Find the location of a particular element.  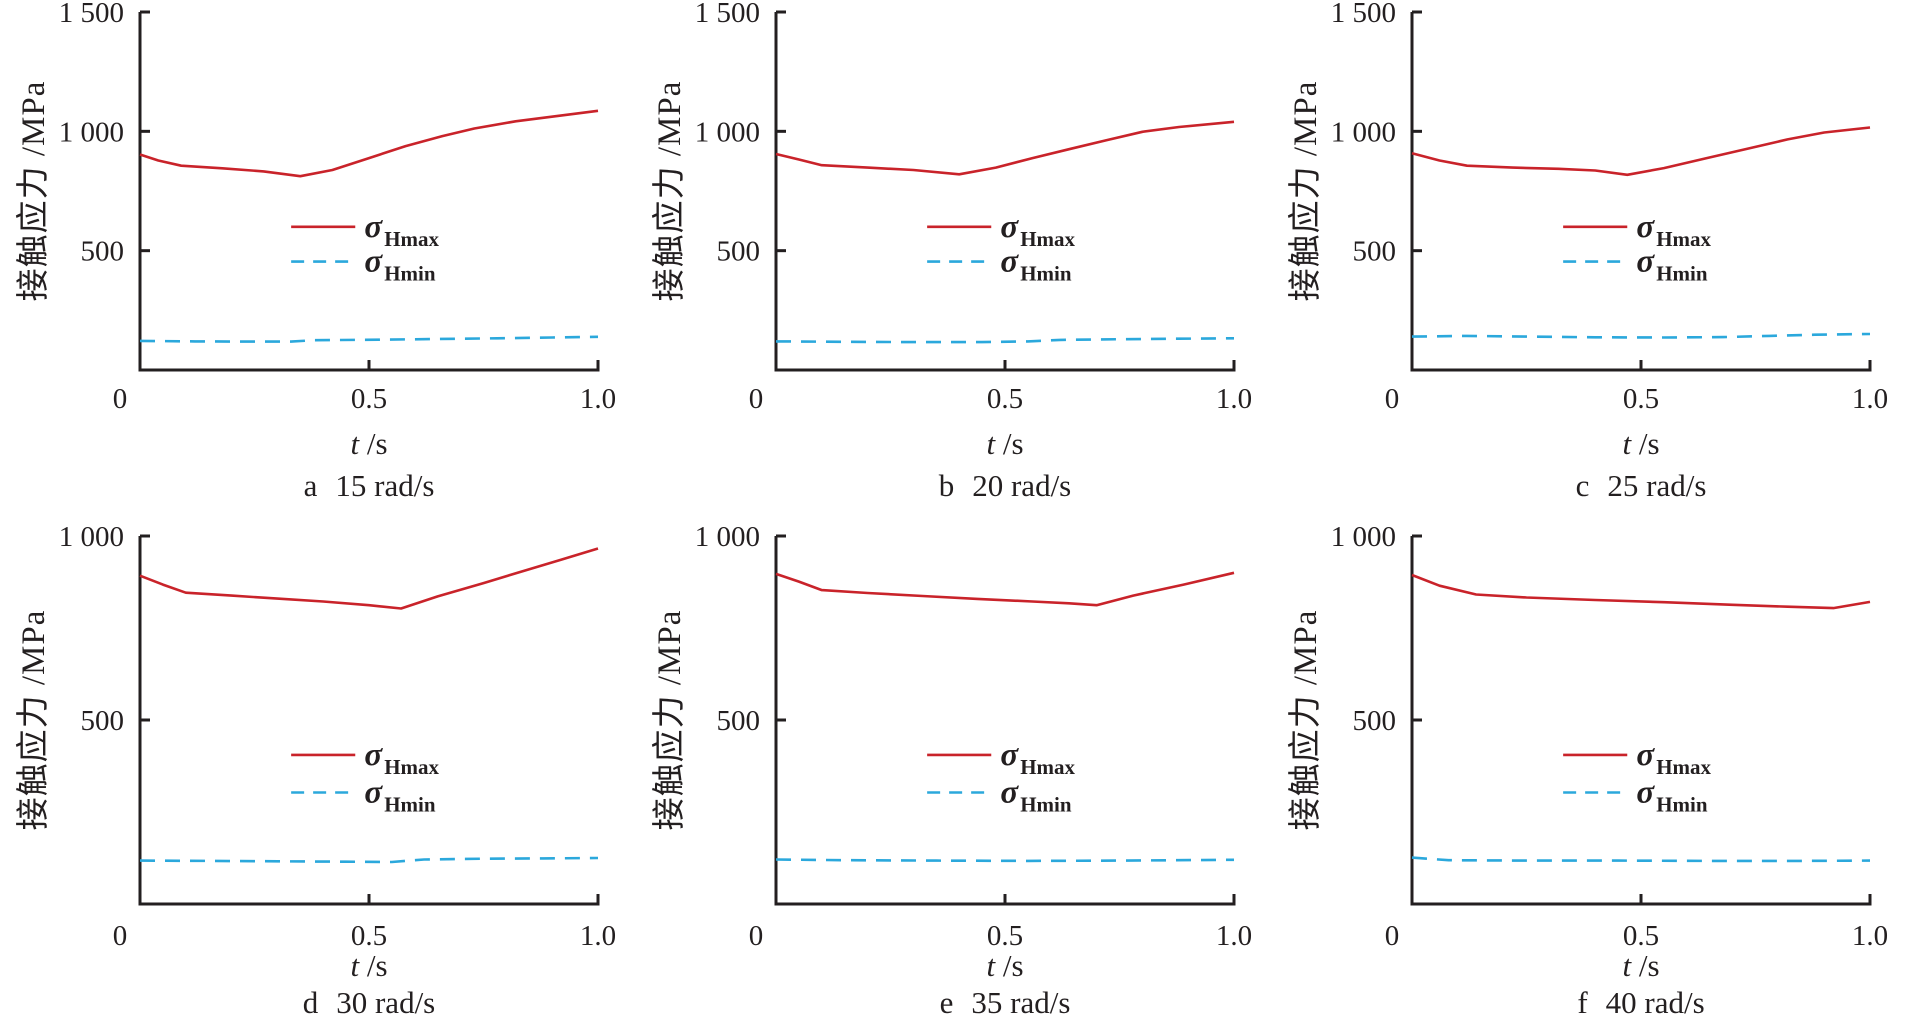

y-tick-label: 1 500 is located at coordinates (727, 14).